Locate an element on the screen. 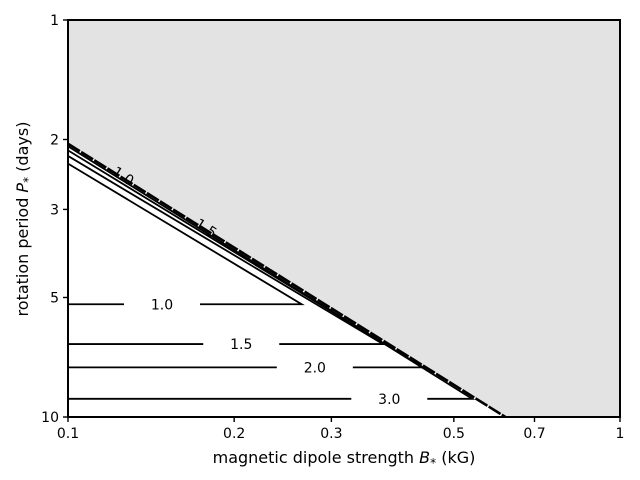 The image size is (640, 480). y-tick-label-4: 10 is located at coordinates (50, 418).